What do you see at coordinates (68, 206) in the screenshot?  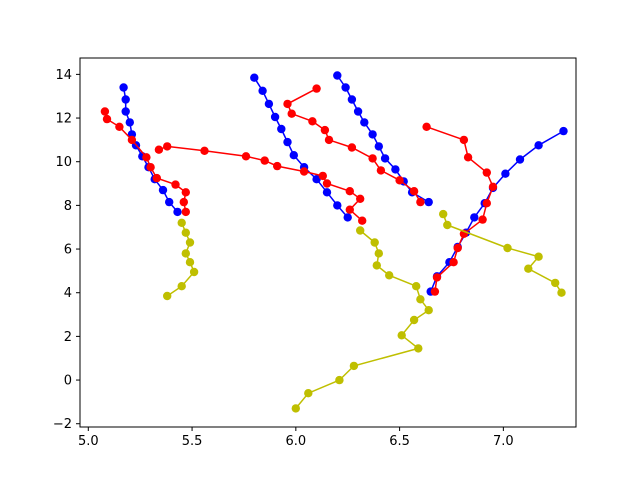 I see `y-tick-label: 8` at bounding box center [68, 206].